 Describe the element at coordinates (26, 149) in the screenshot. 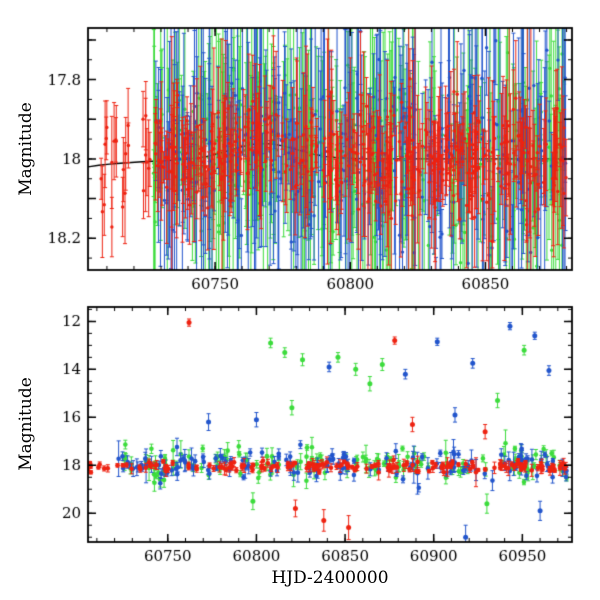

I see `y-axis-label-top: Magnitude` at that location.